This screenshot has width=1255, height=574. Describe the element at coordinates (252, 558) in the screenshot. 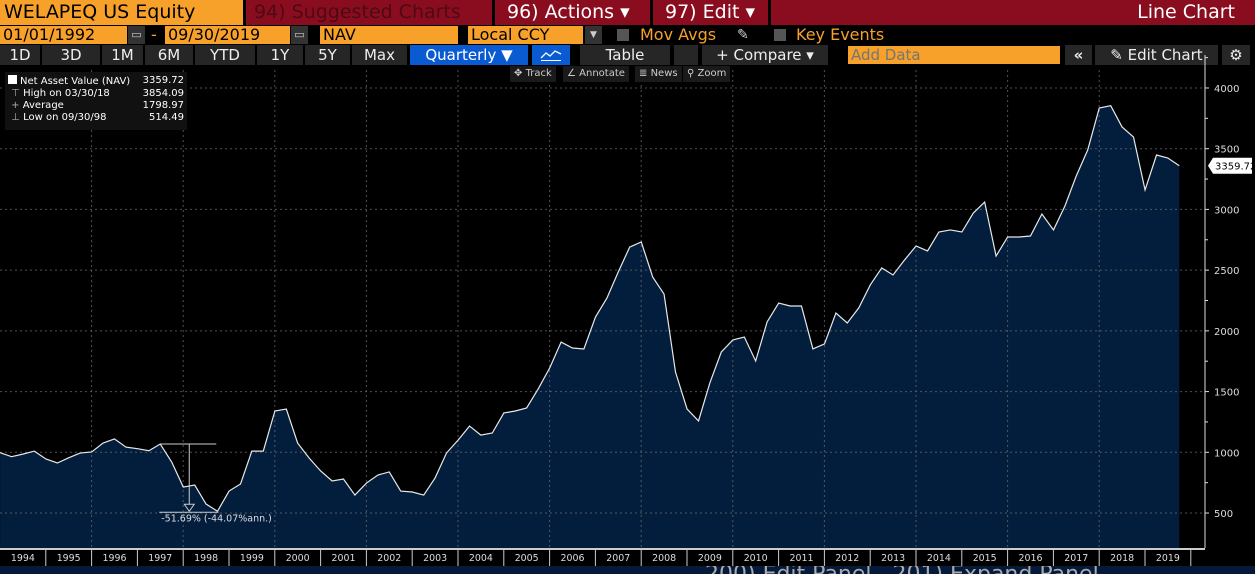

I see `x-tick-label: 1999` at that location.